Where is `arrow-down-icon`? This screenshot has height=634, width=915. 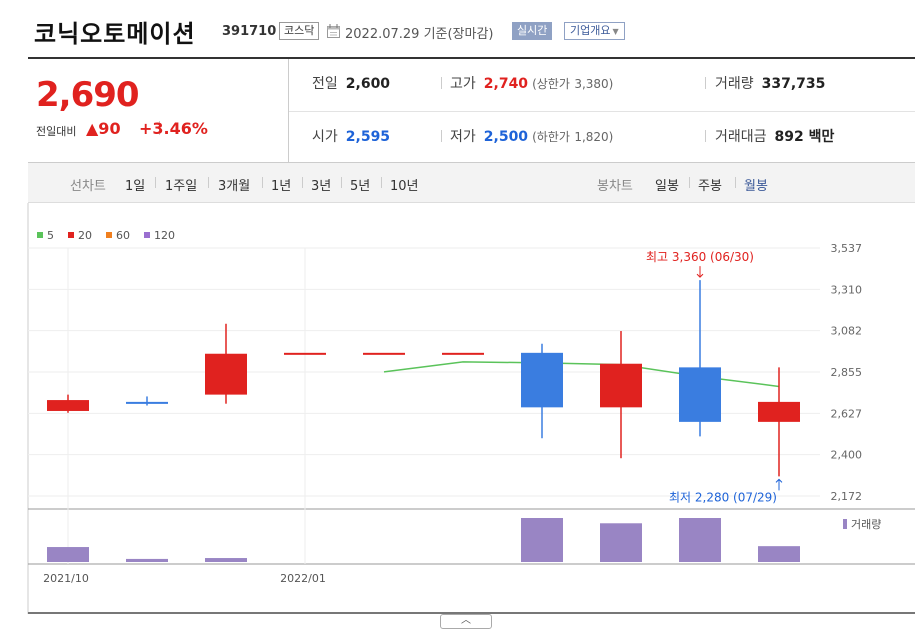 arrow-down-icon is located at coordinates (700, 272).